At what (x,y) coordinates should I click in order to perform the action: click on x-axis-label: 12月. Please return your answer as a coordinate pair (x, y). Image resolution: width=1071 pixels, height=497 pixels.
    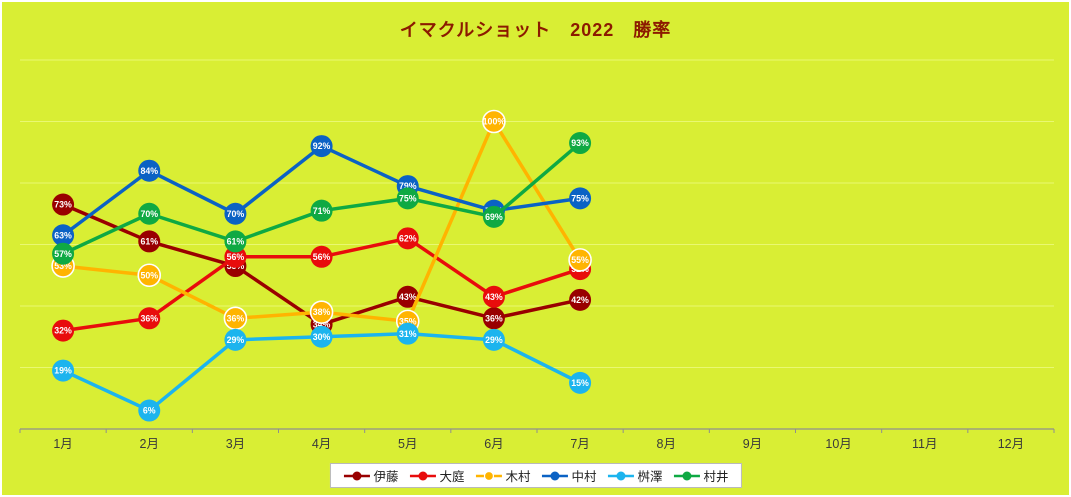
    Looking at the image, I should click on (1011, 444).